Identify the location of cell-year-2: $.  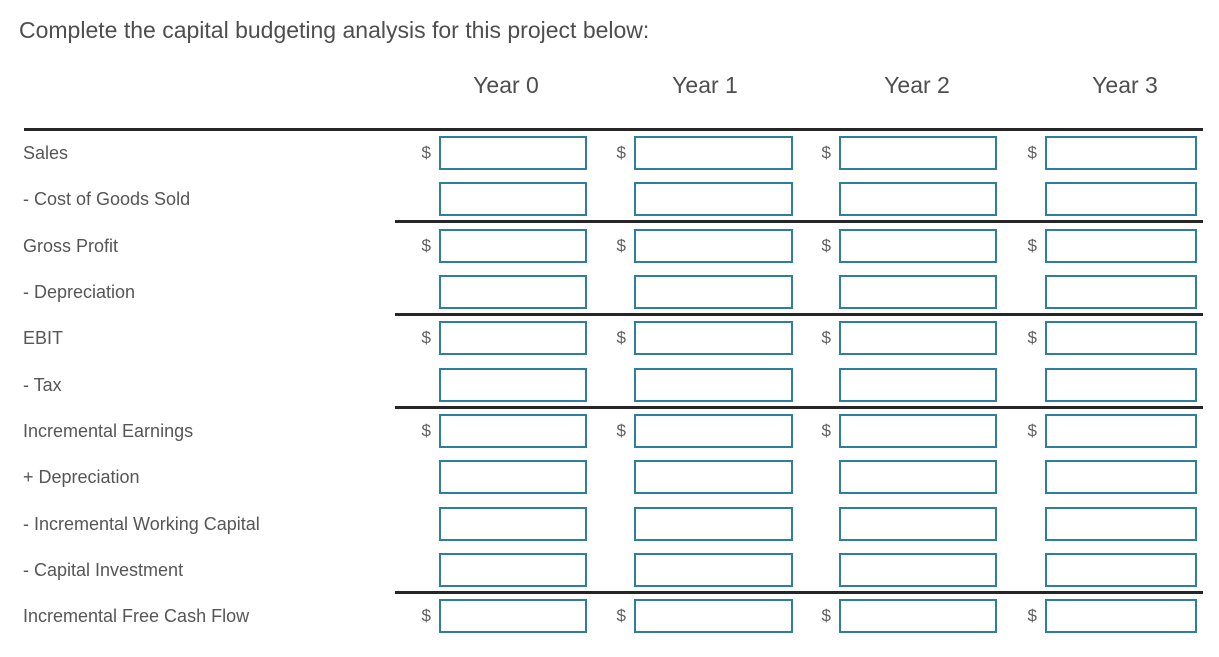
(902, 338).